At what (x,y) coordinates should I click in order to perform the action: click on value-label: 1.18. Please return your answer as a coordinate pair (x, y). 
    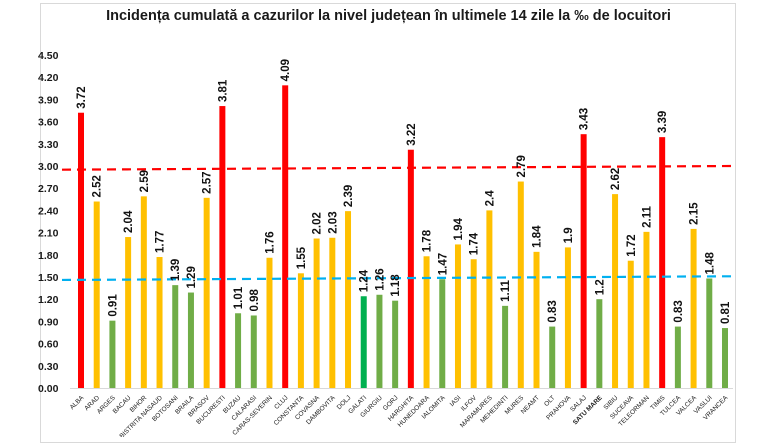
    Looking at the image, I should click on (396, 285).